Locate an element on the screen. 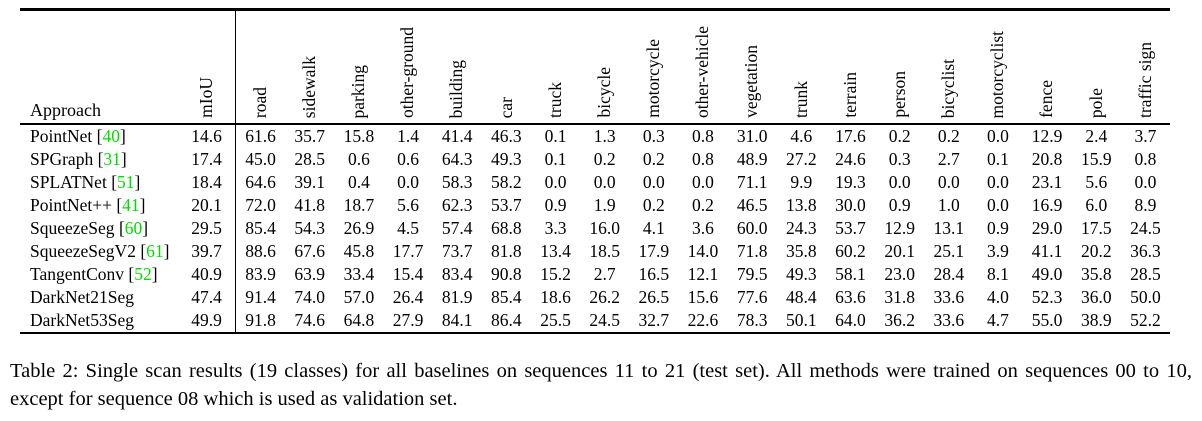 Image resolution: width=1202 pixels, height=421 pixels. score-cell: 91.4 is located at coordinates (260, 297).